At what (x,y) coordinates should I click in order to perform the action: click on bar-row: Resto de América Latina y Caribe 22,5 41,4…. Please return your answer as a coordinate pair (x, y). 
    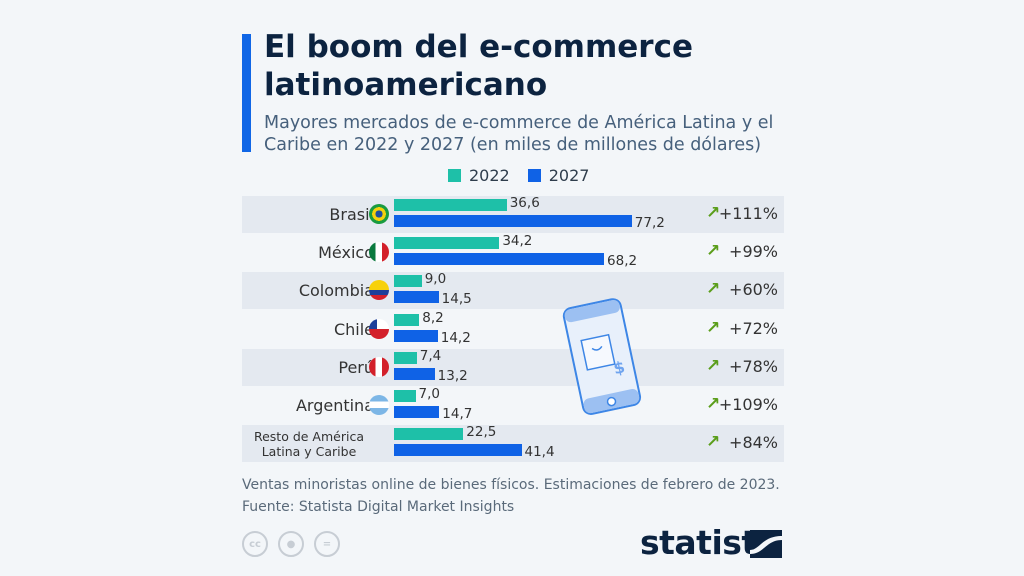
    Looking at the image, I should click on (513, 443).